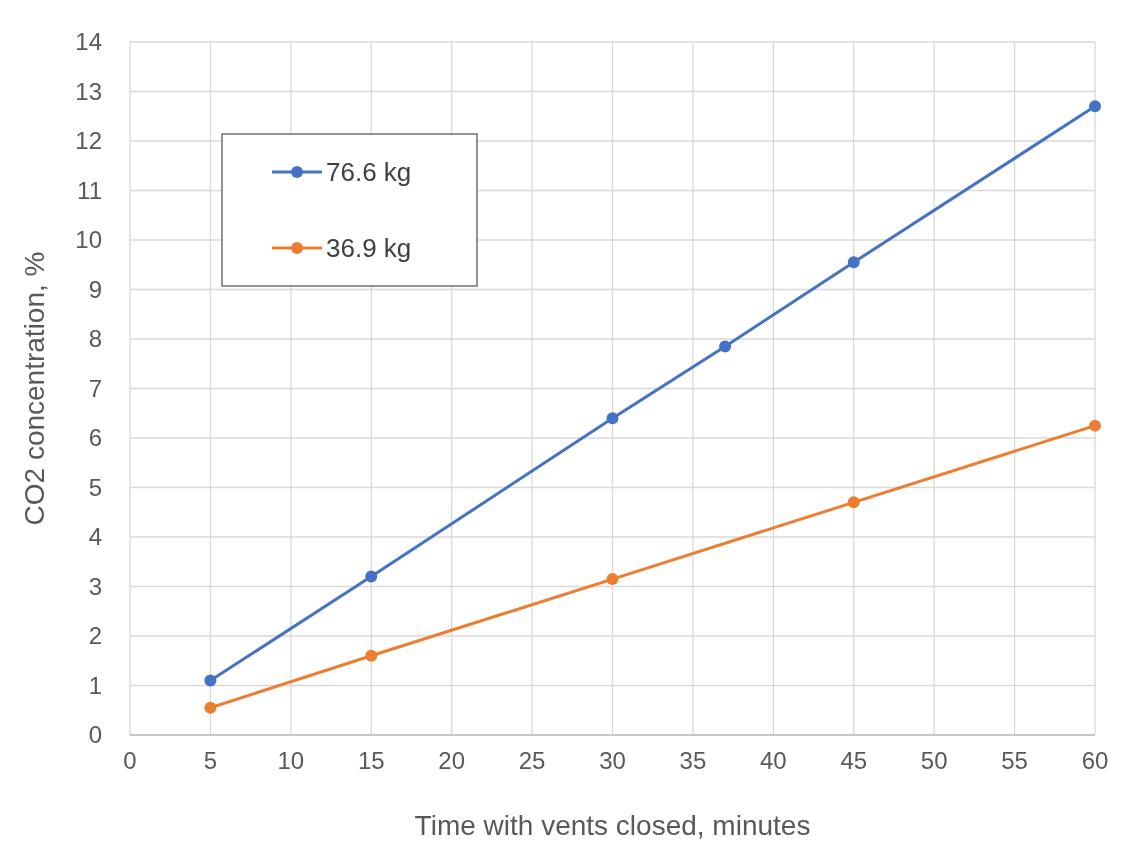  Describe the element at coordinates (532, 760) in the screenshot. I see `x-tick-label: 25` at that location.